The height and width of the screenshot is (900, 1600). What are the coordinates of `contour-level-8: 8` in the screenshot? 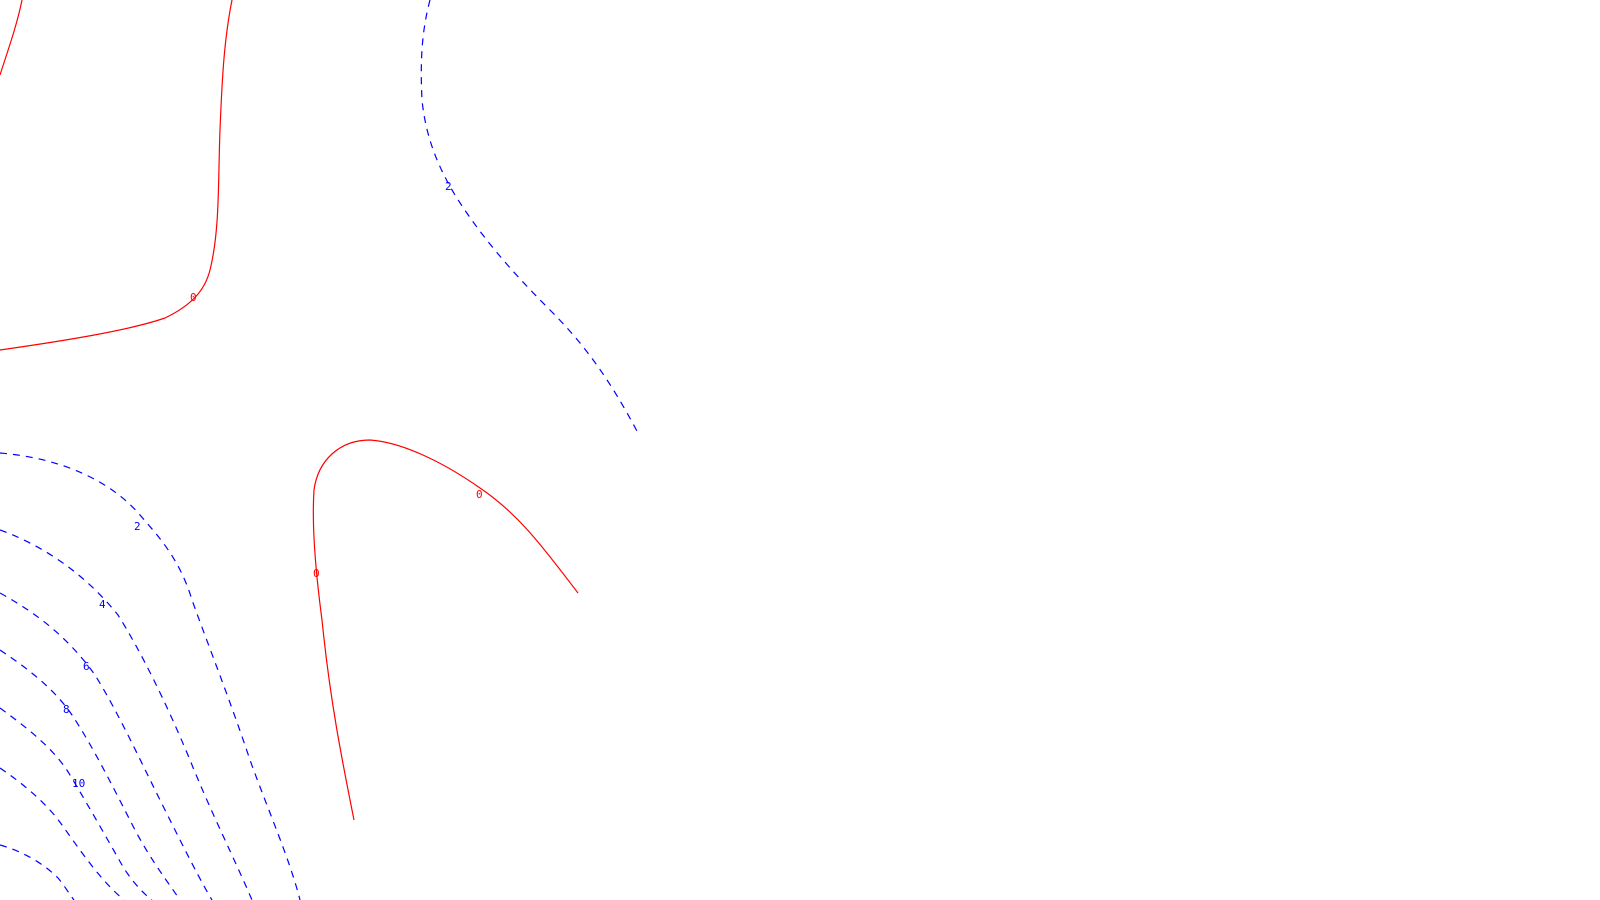 It's located at (90, 774).